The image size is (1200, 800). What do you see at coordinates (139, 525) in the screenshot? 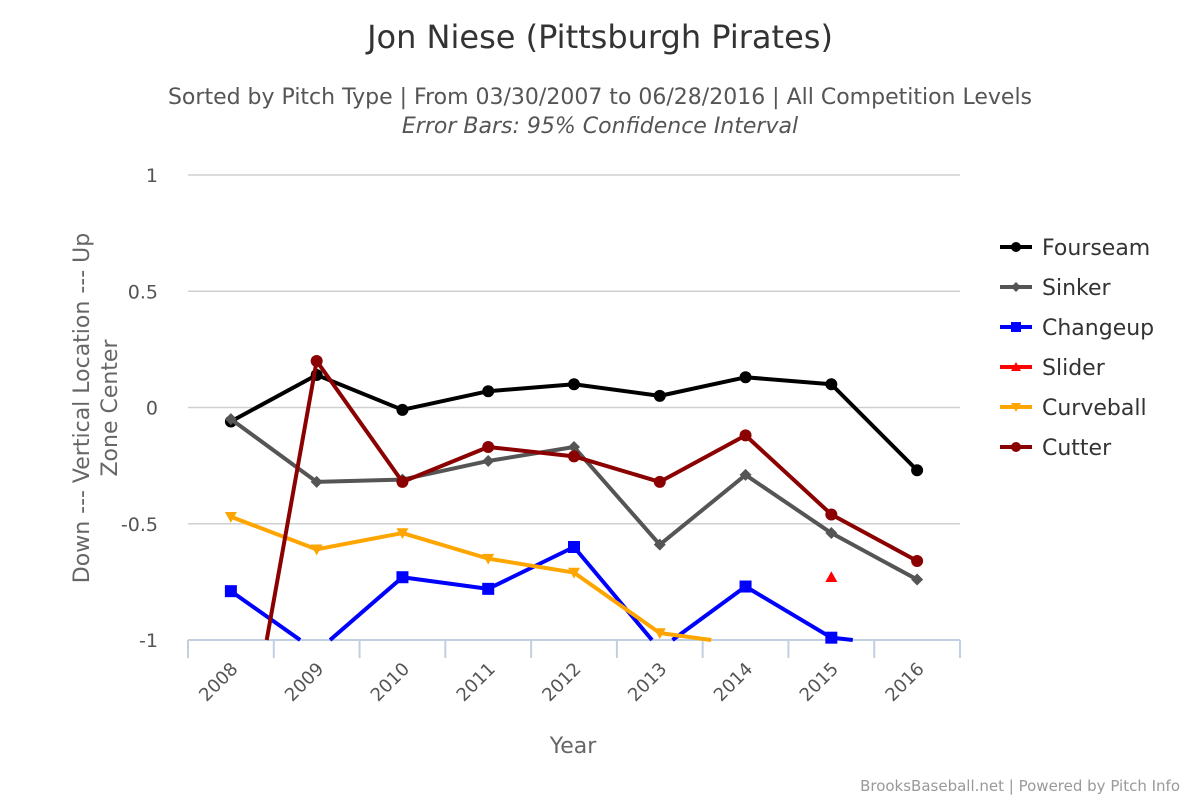
I see `y-tick-label: -0.5` at bounding box center [139, 525].